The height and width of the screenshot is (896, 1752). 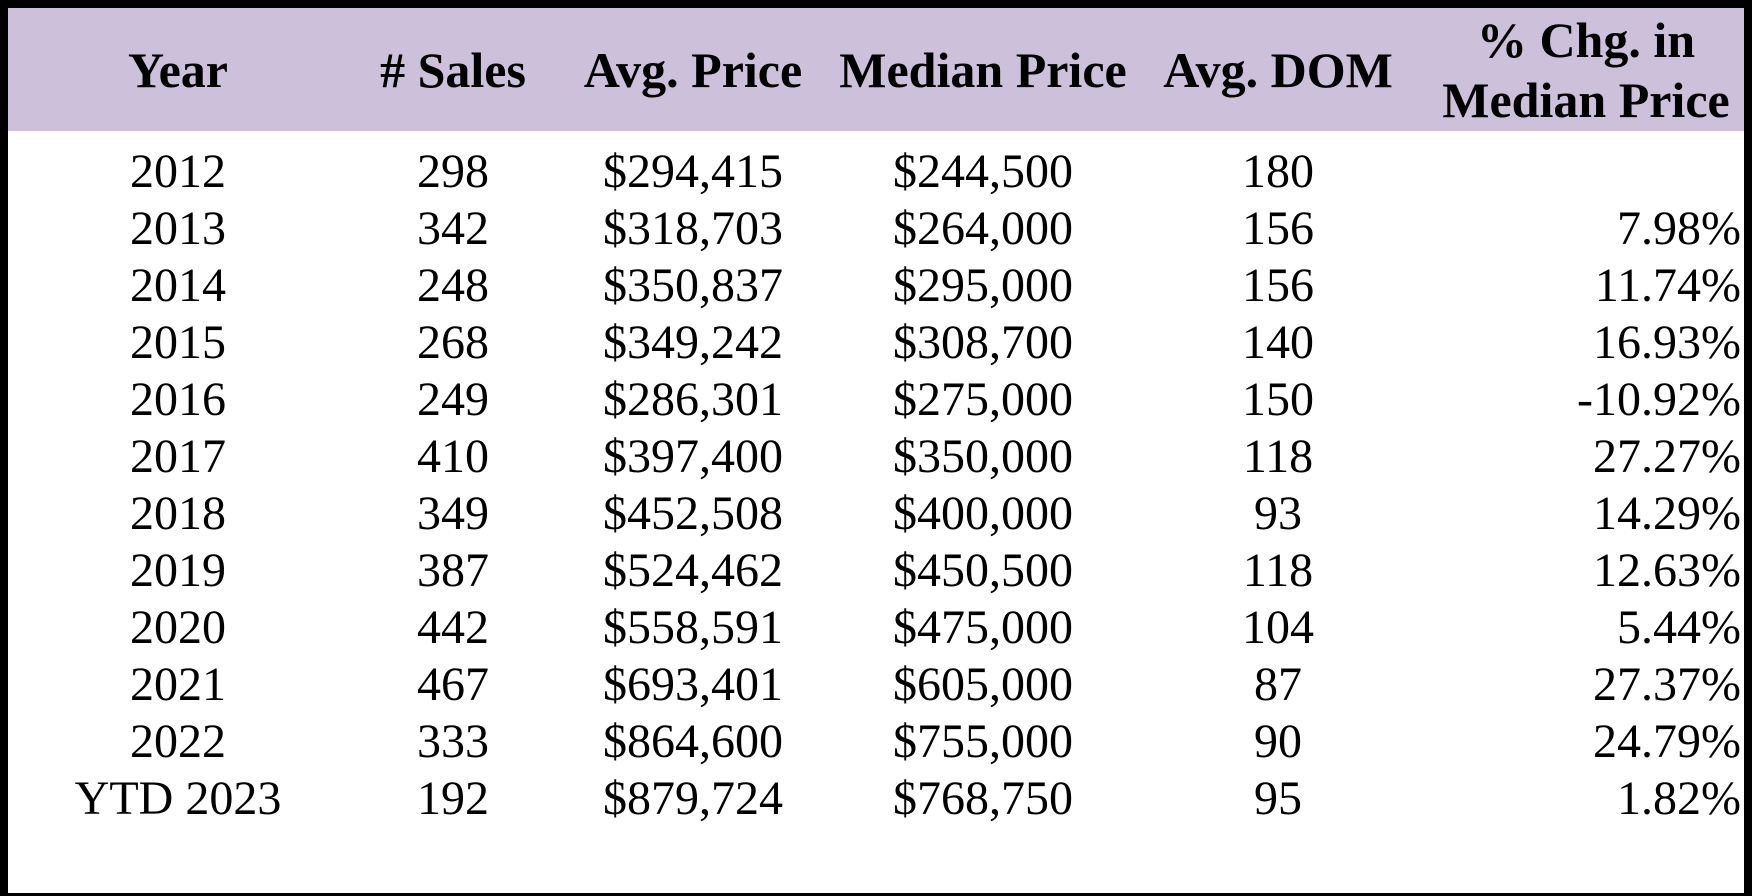 What do you see at coordinates (983, 684) in the screenshot?
I see `cell-median-price: $605,000` at bounding box center [983, 684].